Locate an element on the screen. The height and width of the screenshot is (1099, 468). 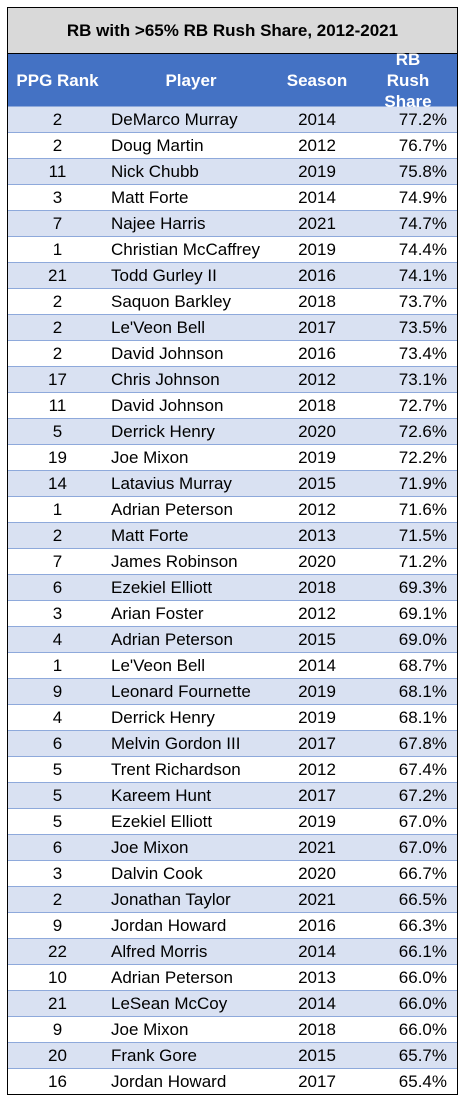
table-row: 2 Saquon Barkley 2018 73.7% is located at coordinates (232, 301).